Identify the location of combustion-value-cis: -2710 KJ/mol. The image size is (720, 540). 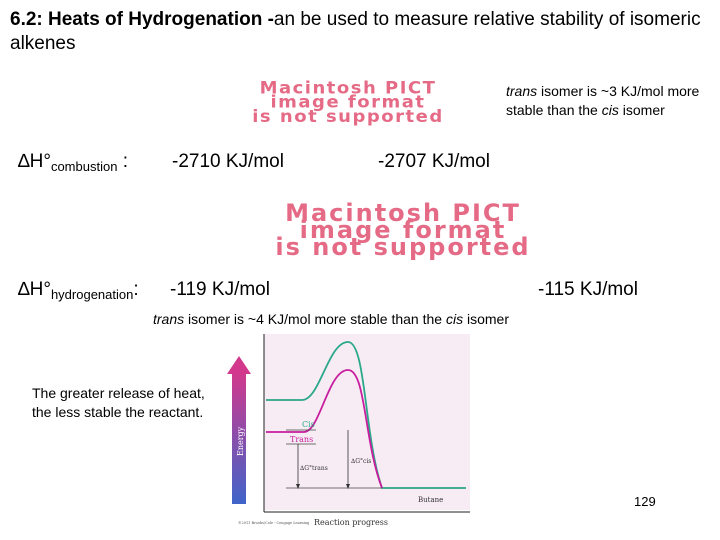
(228, 161).